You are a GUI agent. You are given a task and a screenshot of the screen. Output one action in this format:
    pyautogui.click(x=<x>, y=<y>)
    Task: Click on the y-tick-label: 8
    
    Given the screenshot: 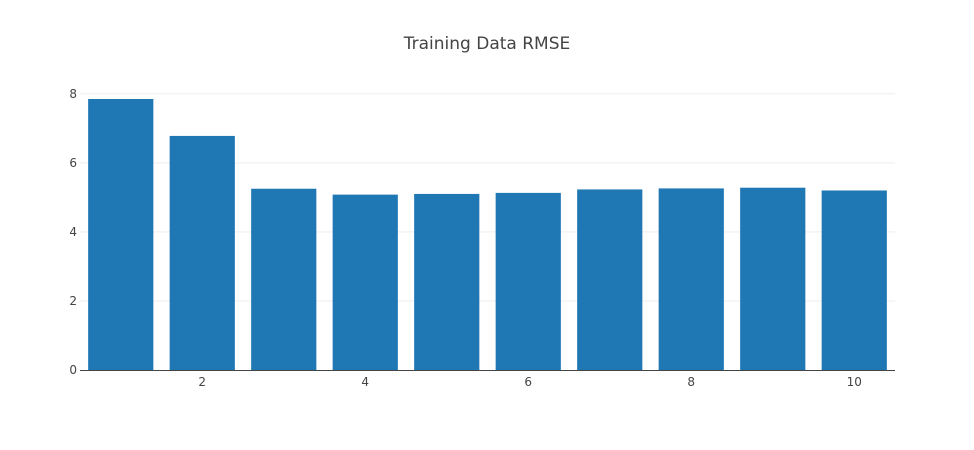 What is the action you would take?
    pyautogui.click(x=73, y=94)
    